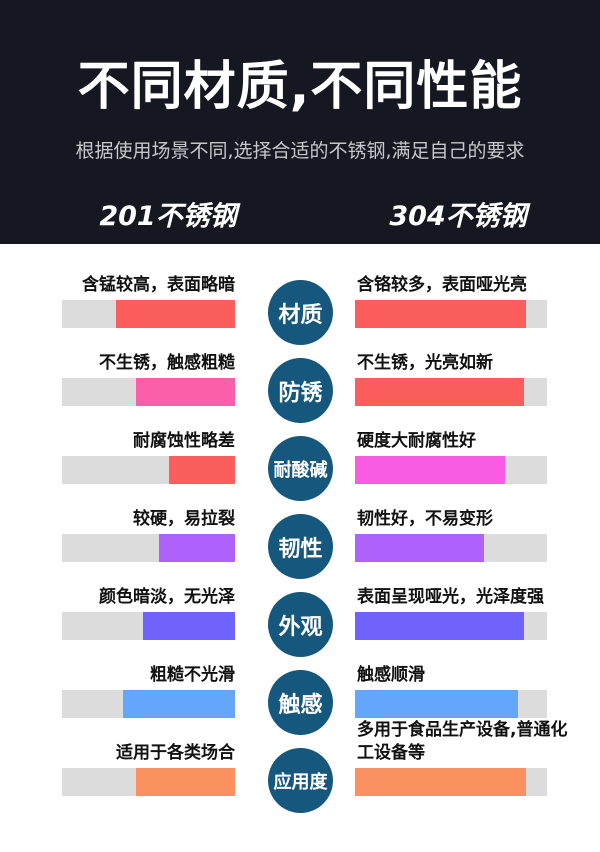 The height and width of the screenshot is (852, 600). I want to click on comparison-row-touch: 粗糙不光滑 触感顺滑 触感, so click(300, 703).